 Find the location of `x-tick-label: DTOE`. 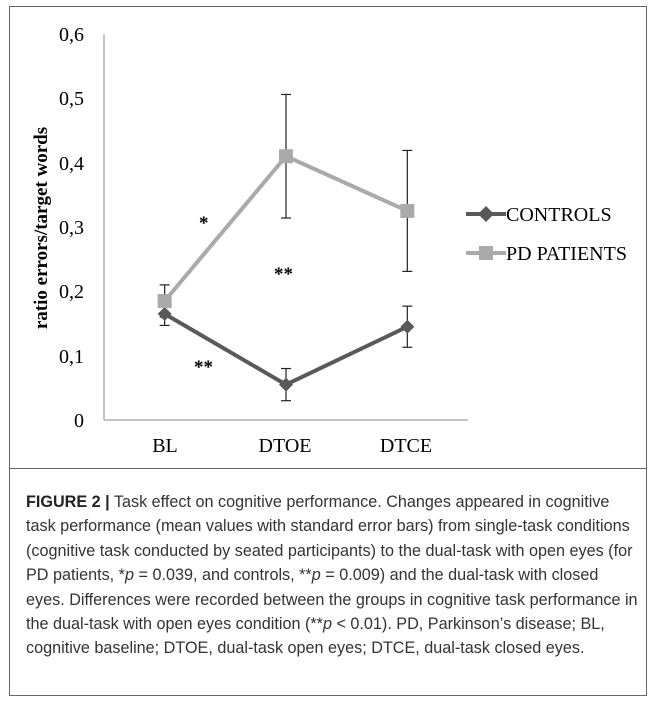

x-tick-label: DTOE is located at coordinates (285, 446).